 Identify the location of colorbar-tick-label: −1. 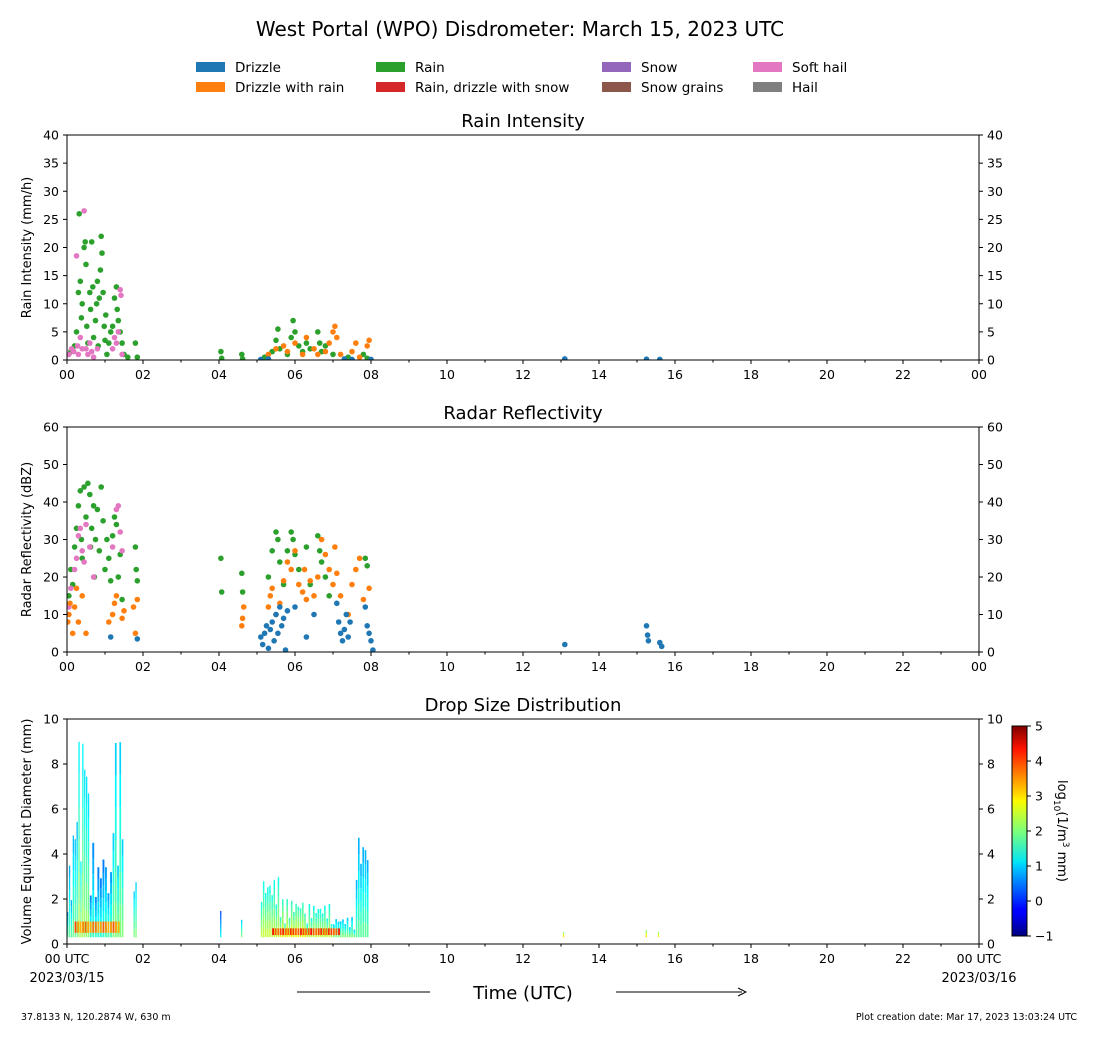
(1044, 936).